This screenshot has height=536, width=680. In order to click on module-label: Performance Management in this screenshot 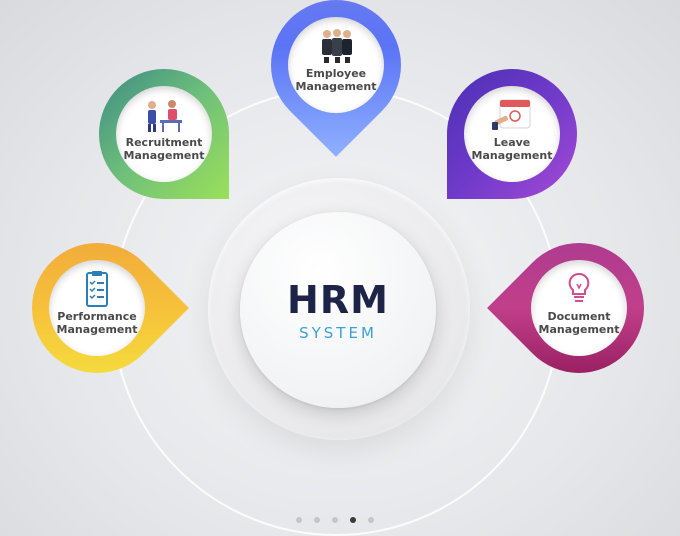, I will do `click(97, 323)`.